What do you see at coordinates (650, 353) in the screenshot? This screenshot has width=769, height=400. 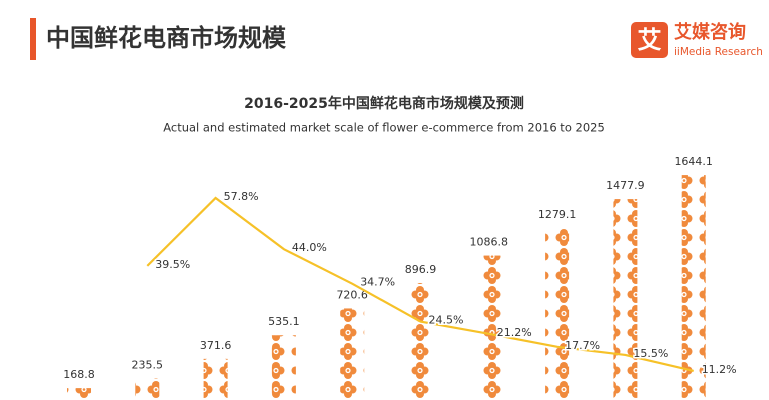 I see `growth-label: 15.5%` at bounding box center [650, 353].